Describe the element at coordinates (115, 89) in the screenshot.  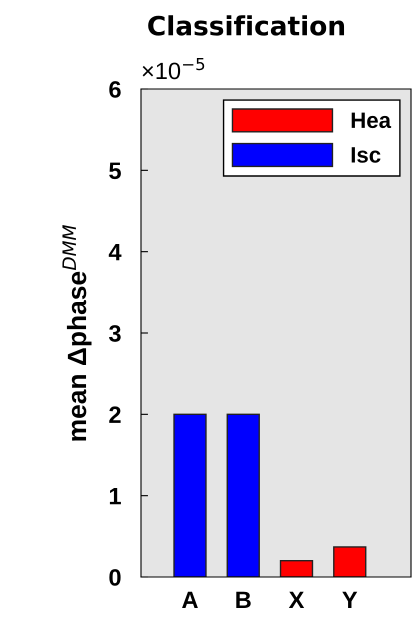
I see `y-tick-label: 6` at that location.